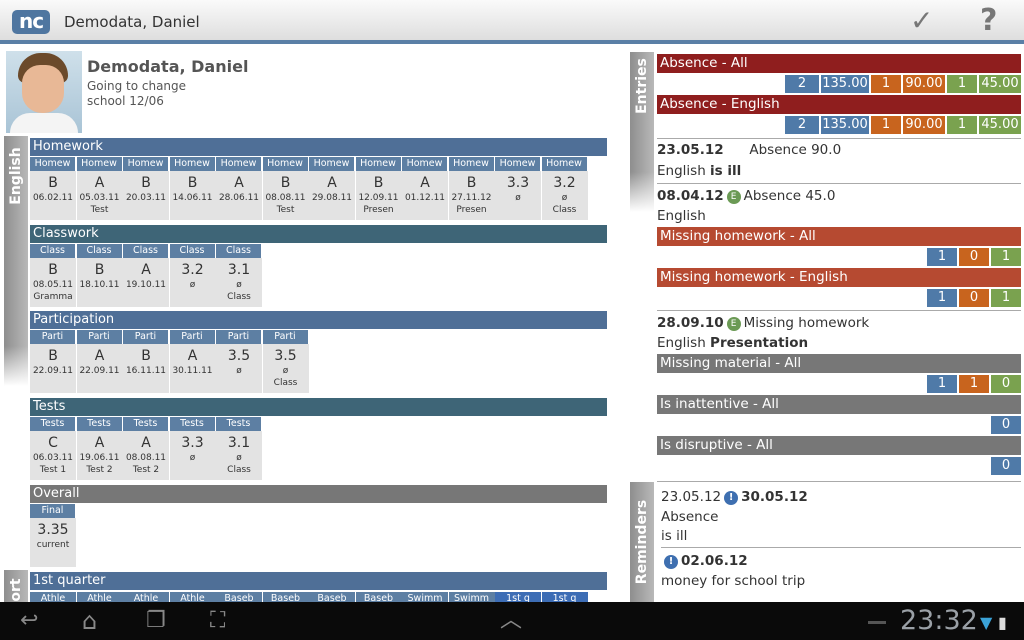  I want to click on grade-cell: Parti B 16.11.11, so click(146, 361).